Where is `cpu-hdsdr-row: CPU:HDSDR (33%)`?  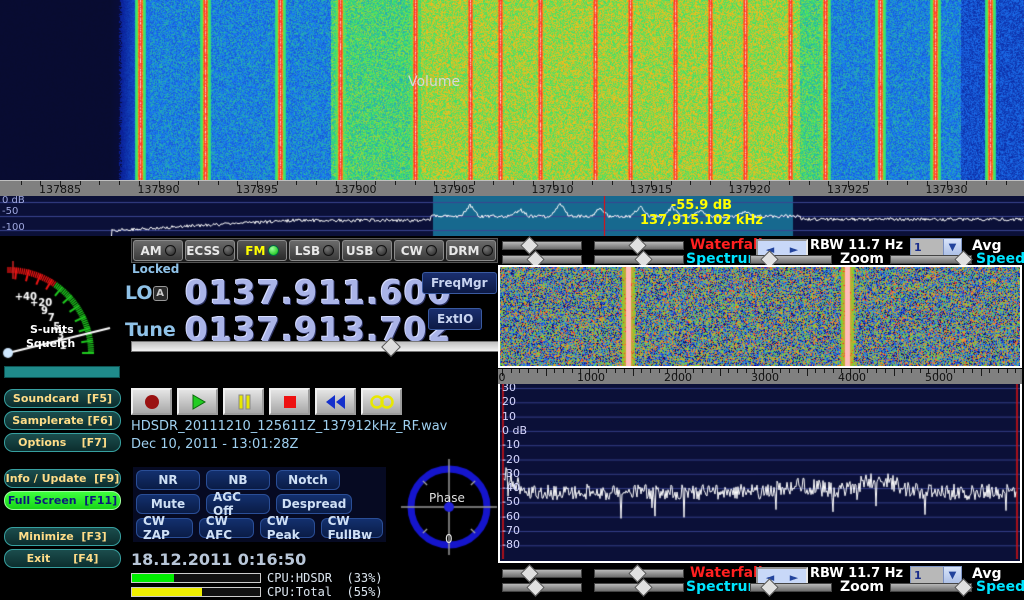 cpu-hdsdr-row: CPU:HDSDR (33%) is located at coordinates (257, 578).